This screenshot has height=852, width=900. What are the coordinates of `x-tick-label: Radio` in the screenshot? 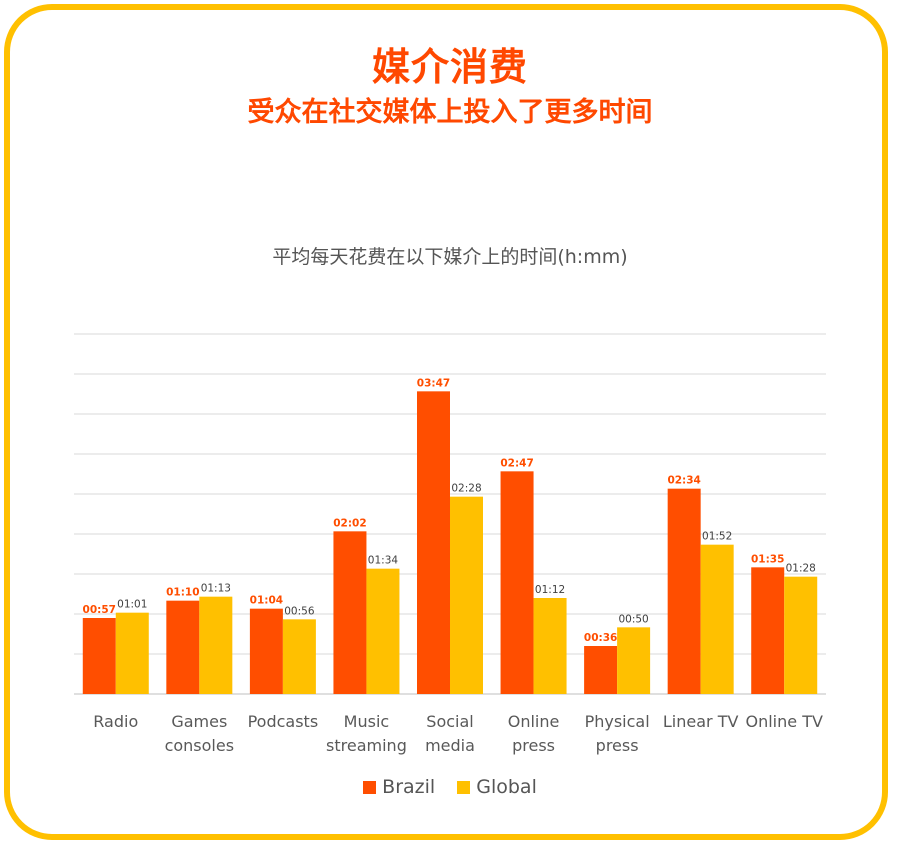 It's located at (115, 721).